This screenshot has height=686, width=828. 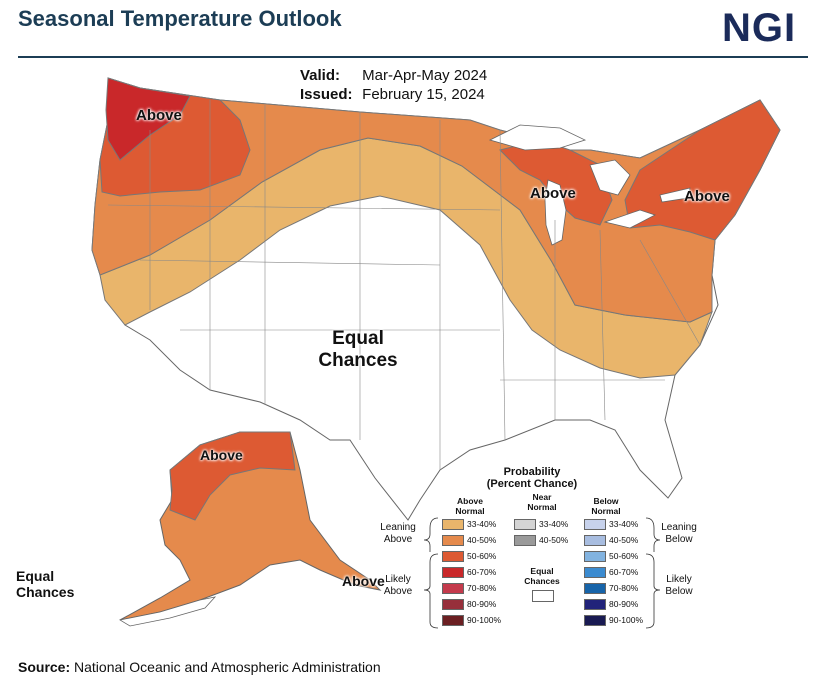 I want to click on legend-brackets, so click(x=542, y=573).